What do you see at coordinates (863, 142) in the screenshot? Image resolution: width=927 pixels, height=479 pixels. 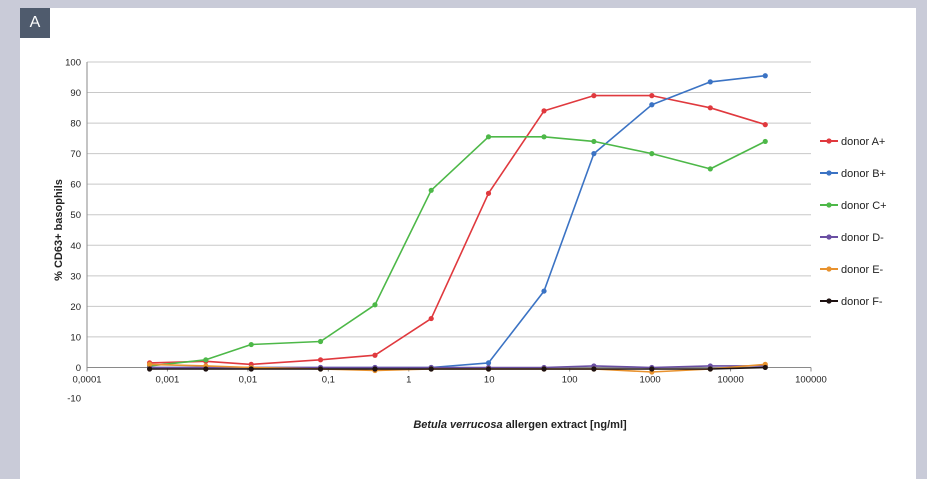 I see `legend-label: donor A+` at bounding box center [863, 142].